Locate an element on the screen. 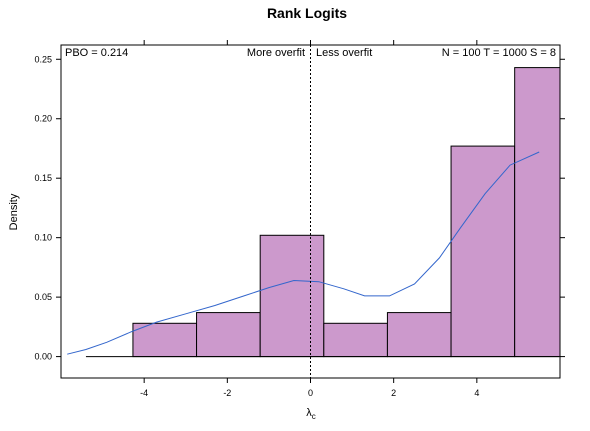 Image resolution: width=590 pixels, height=431 pixels. x-tick-label-4: 2 is located at coordinates (393, 393).